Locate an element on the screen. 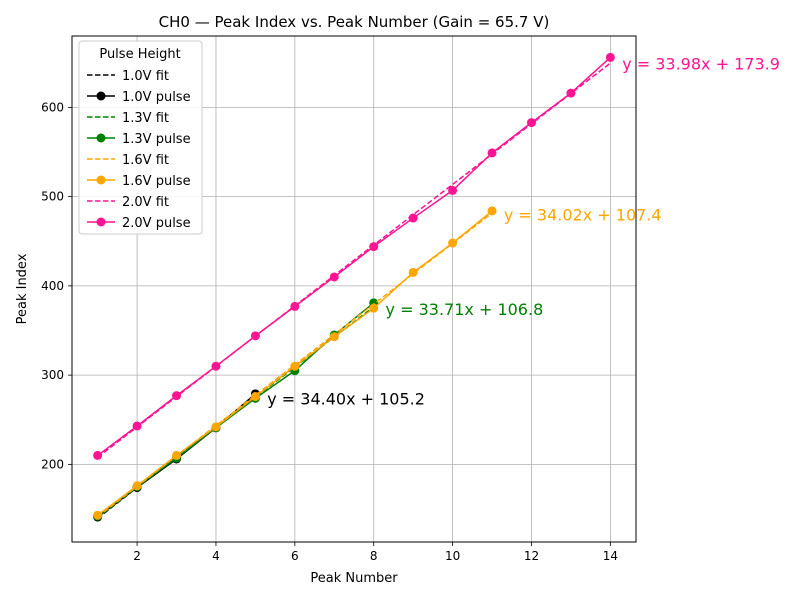 The image size is (800, 600). legend-entry: 1.3V fit is located at coordinates (145, 118).